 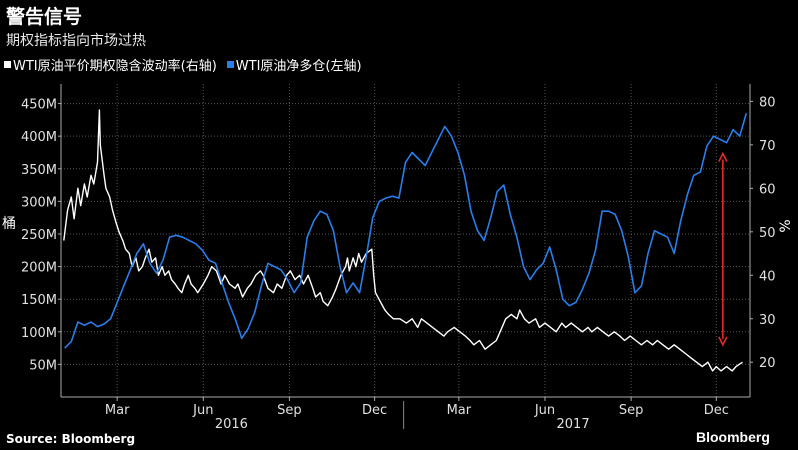 I want to click on y-left-axis-label: 桶, so click(x=9, y=224).